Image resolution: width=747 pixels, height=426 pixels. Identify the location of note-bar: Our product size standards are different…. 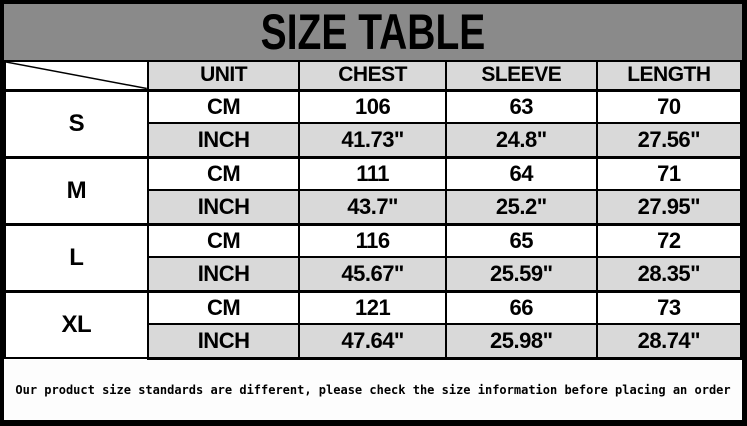
(373, 389).